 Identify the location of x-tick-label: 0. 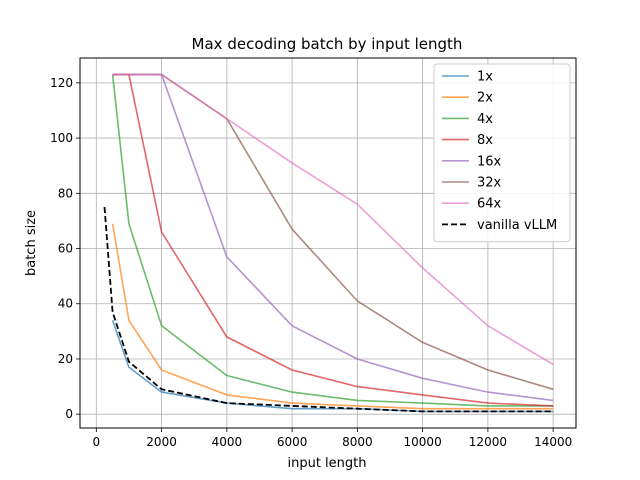
(96, 442).